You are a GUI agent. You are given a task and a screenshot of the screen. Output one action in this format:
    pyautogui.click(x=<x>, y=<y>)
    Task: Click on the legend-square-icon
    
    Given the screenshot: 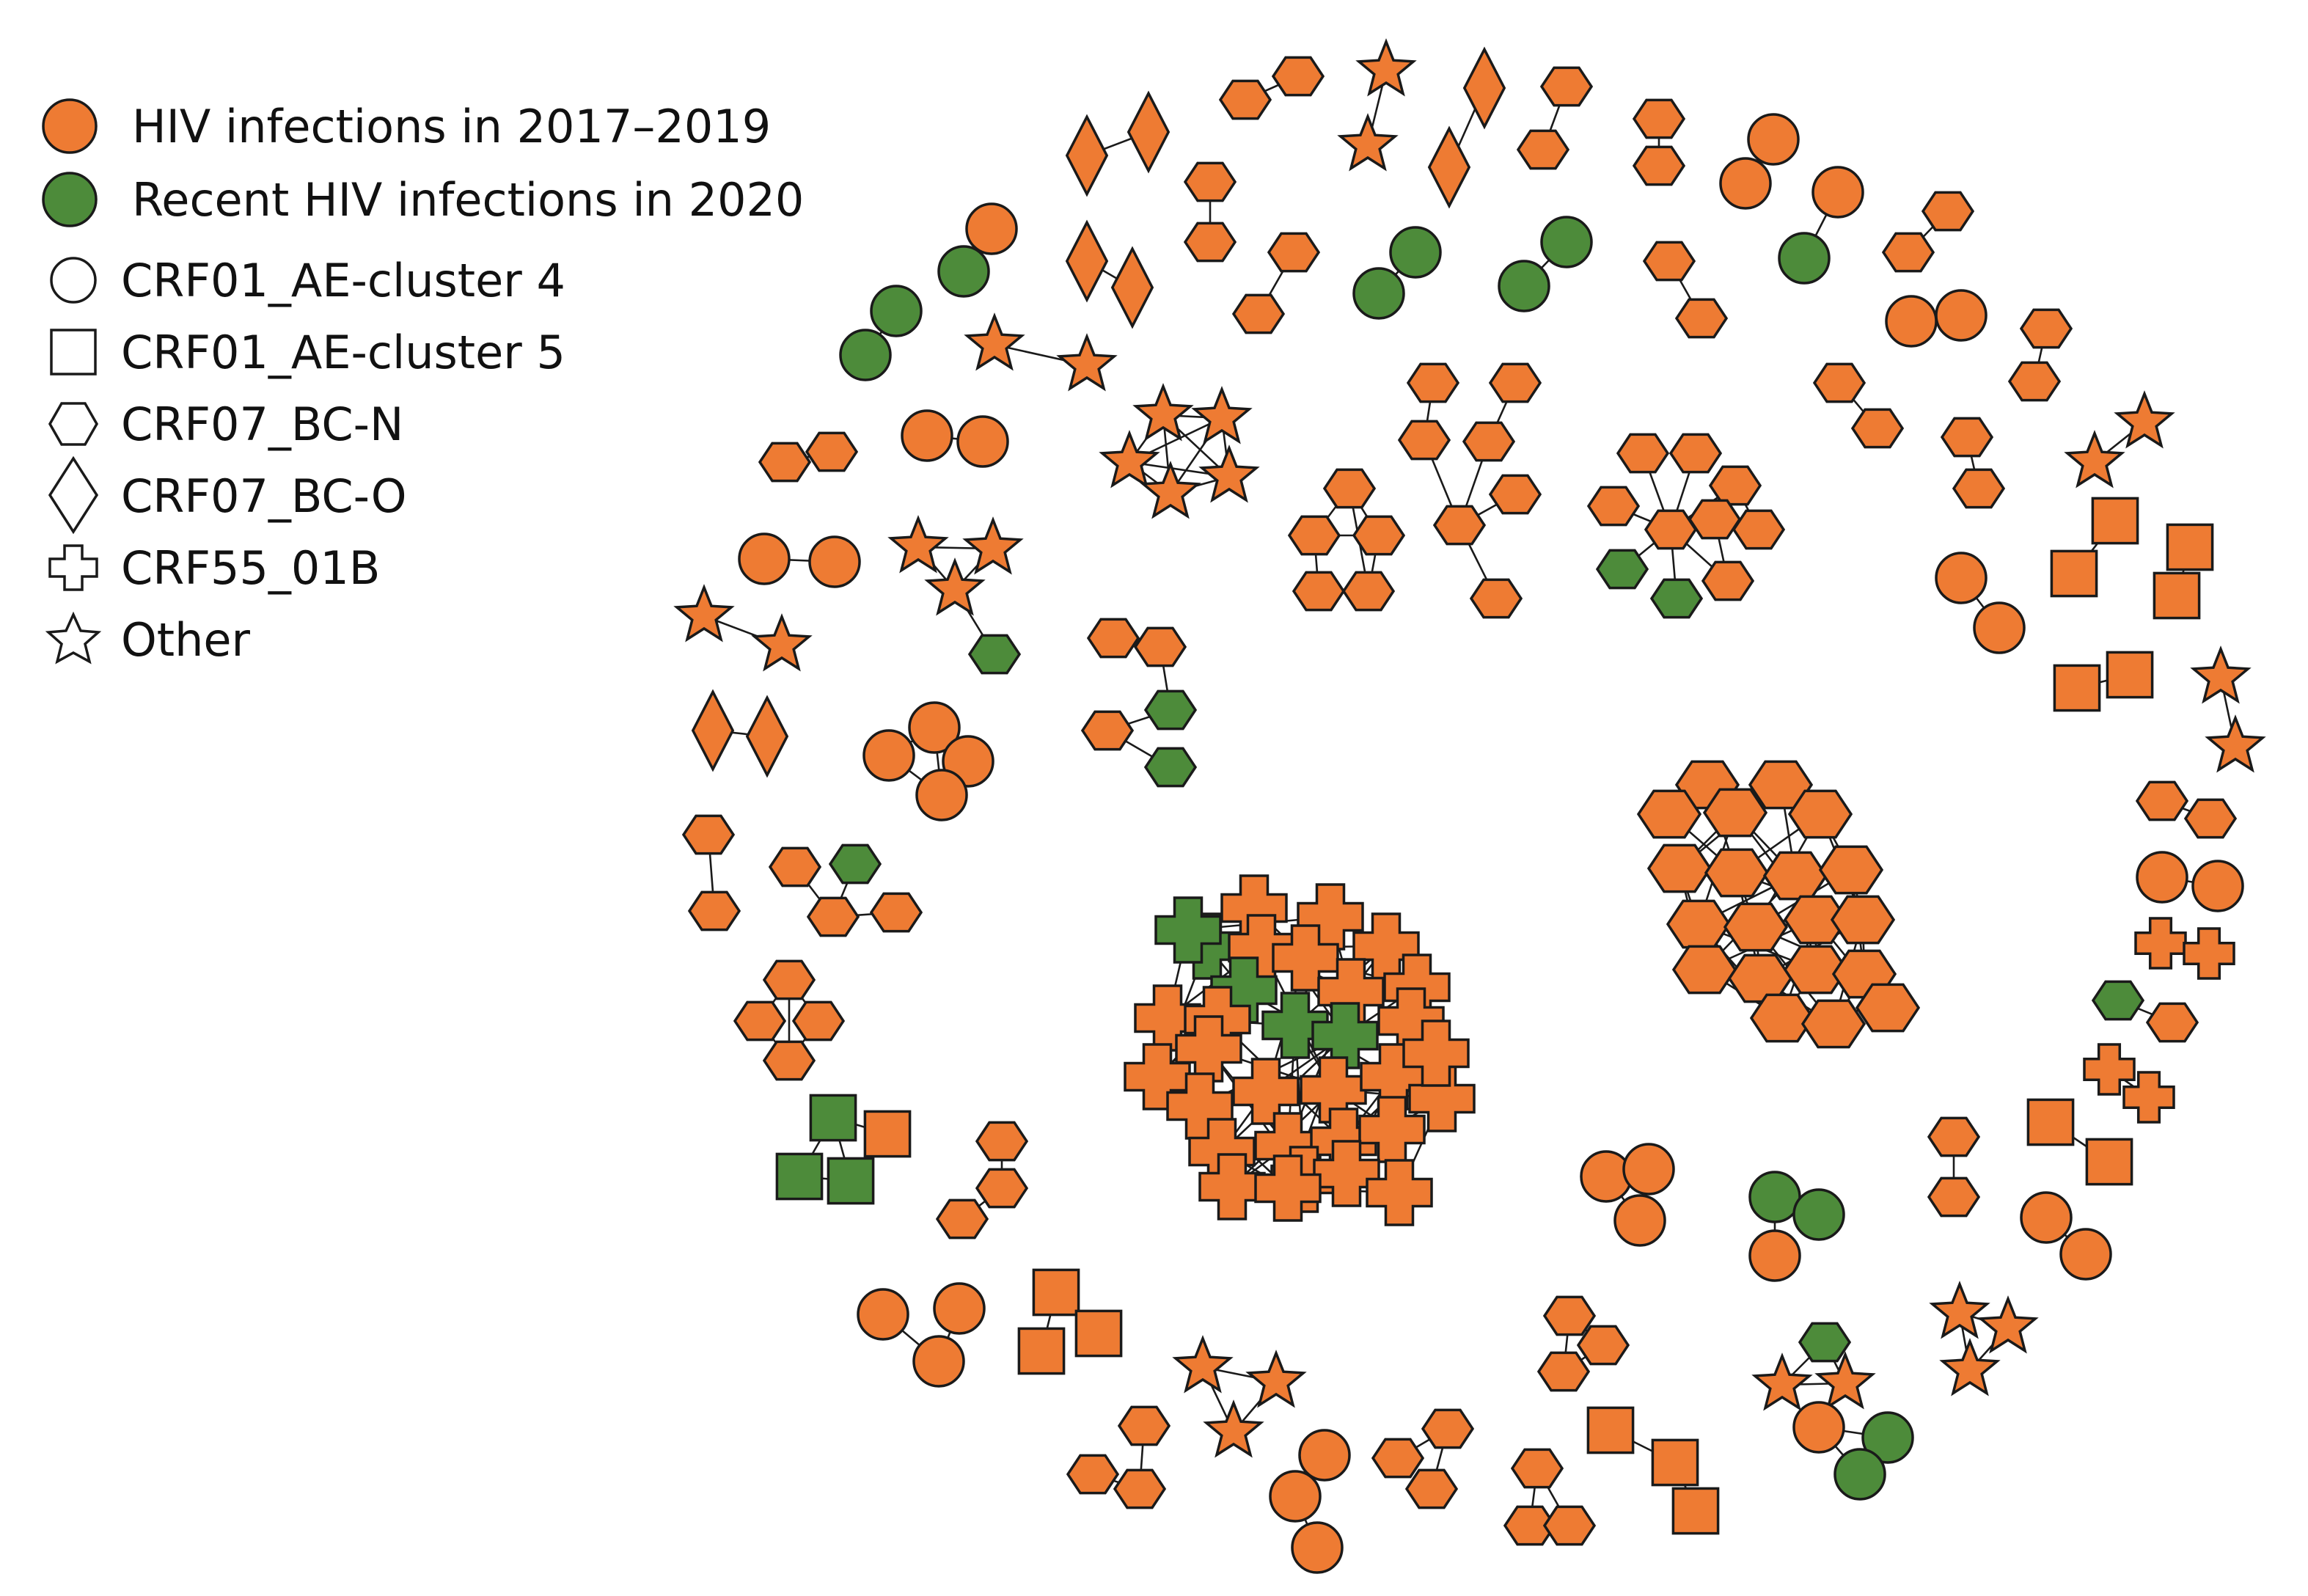 What is the action you would take?
    pyautogui.click(x=73, y=352)
    